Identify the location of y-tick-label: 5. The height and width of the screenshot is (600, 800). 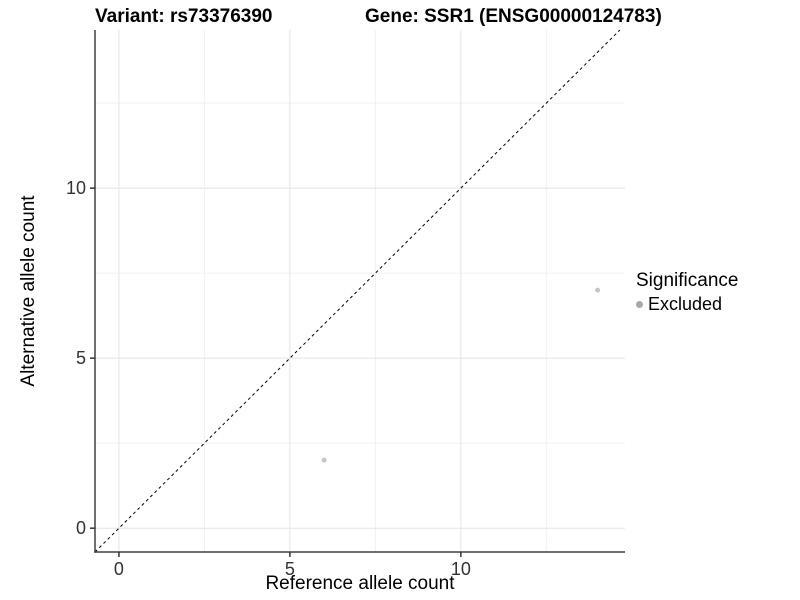
(81, 358).